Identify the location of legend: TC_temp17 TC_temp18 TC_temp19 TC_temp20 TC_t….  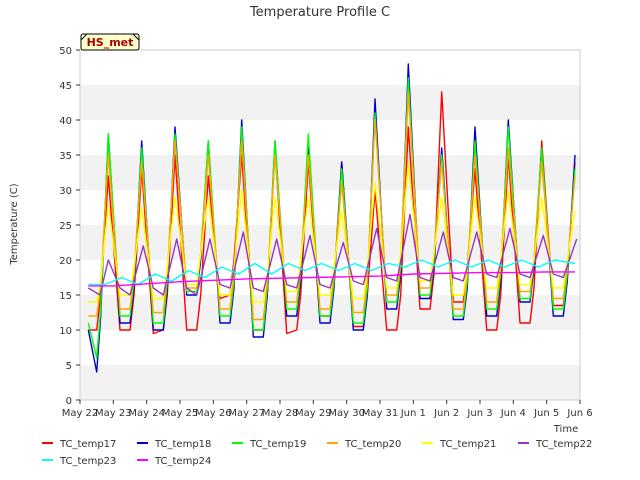
(317, 453).